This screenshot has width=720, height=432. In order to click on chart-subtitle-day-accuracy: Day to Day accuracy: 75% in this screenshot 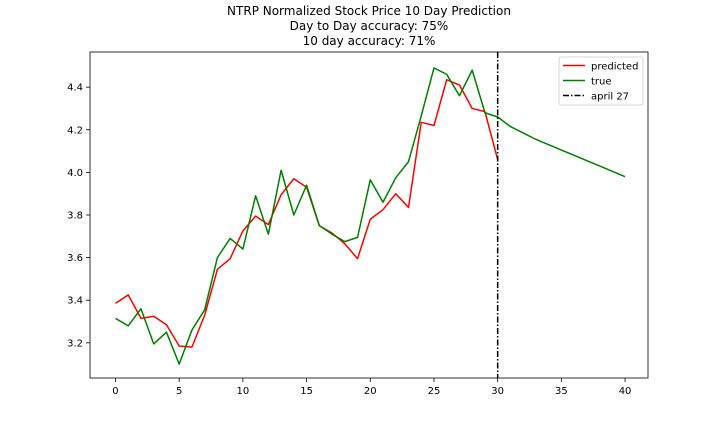, I will do `click(369, 26)`.